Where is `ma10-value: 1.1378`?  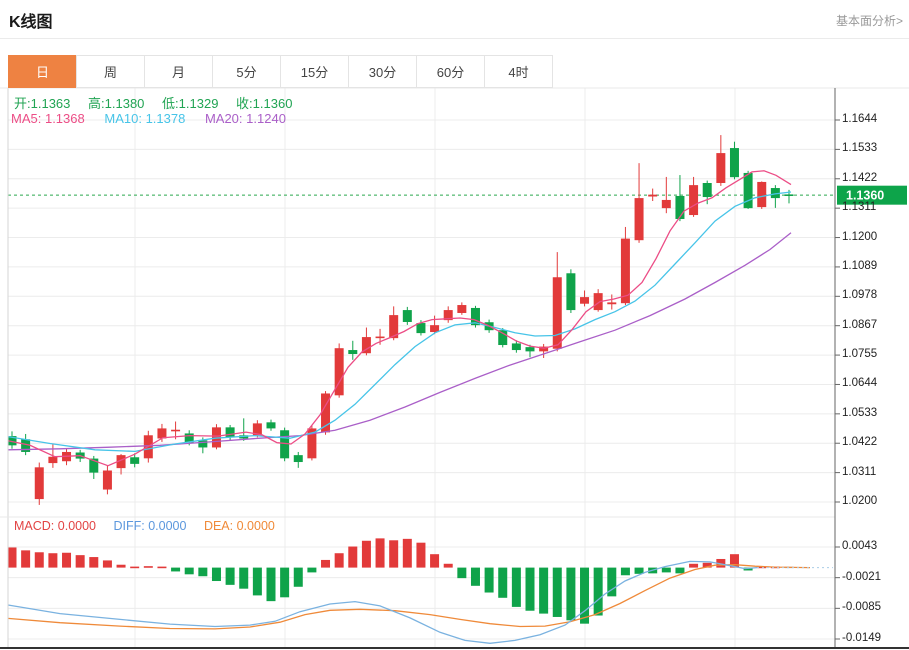 ma10-value: 1.1378 is located at coordinates (165, 118).